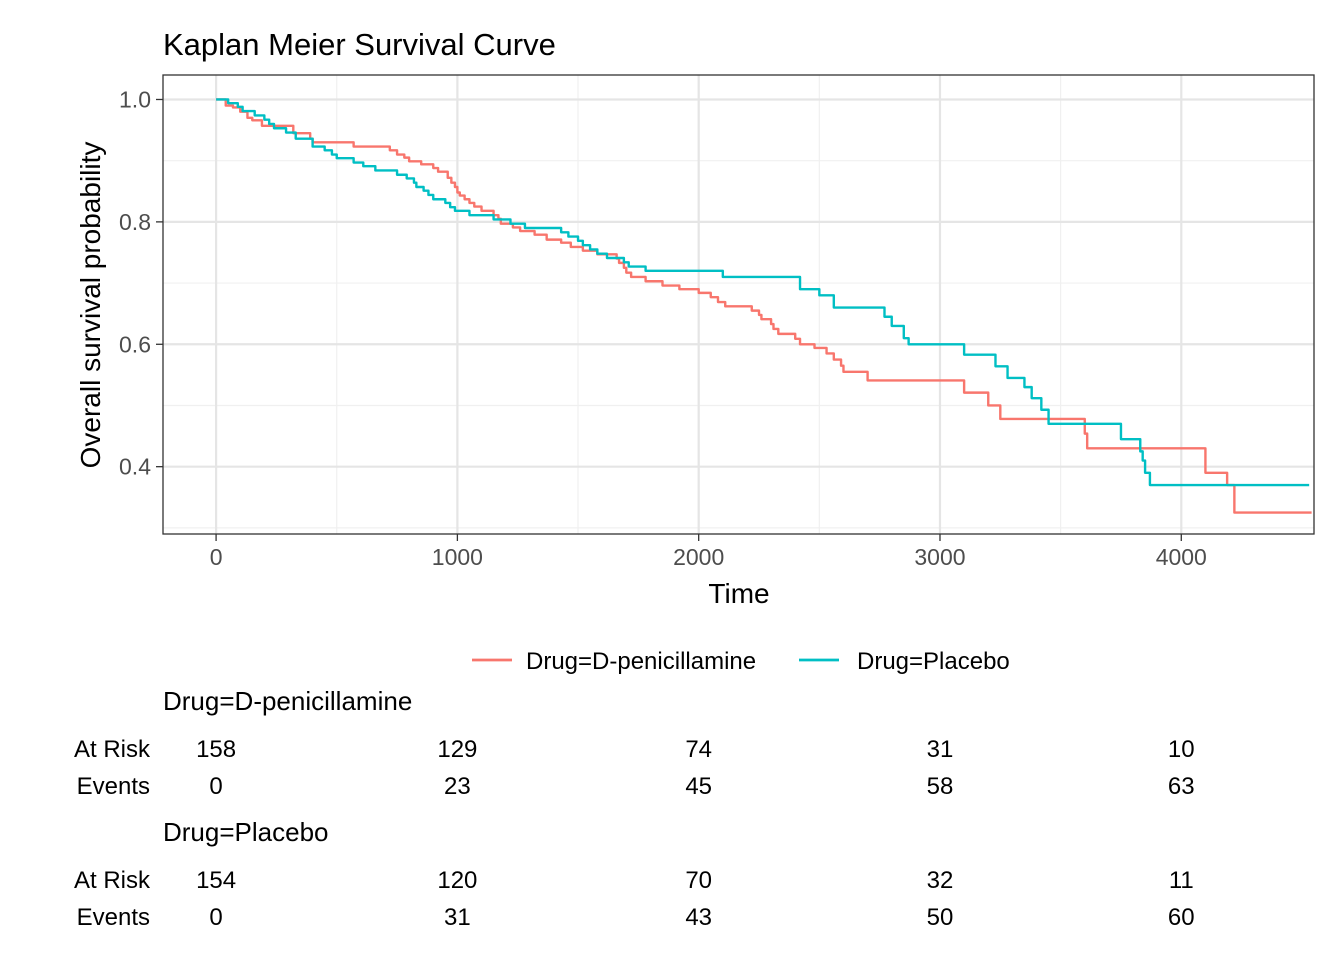 Image resolution: width=1344 pixels, height=960 pixels. Describe the element at coordinates (940, 880) in the screenshot. I see `at-risk-value: 32` at that location.